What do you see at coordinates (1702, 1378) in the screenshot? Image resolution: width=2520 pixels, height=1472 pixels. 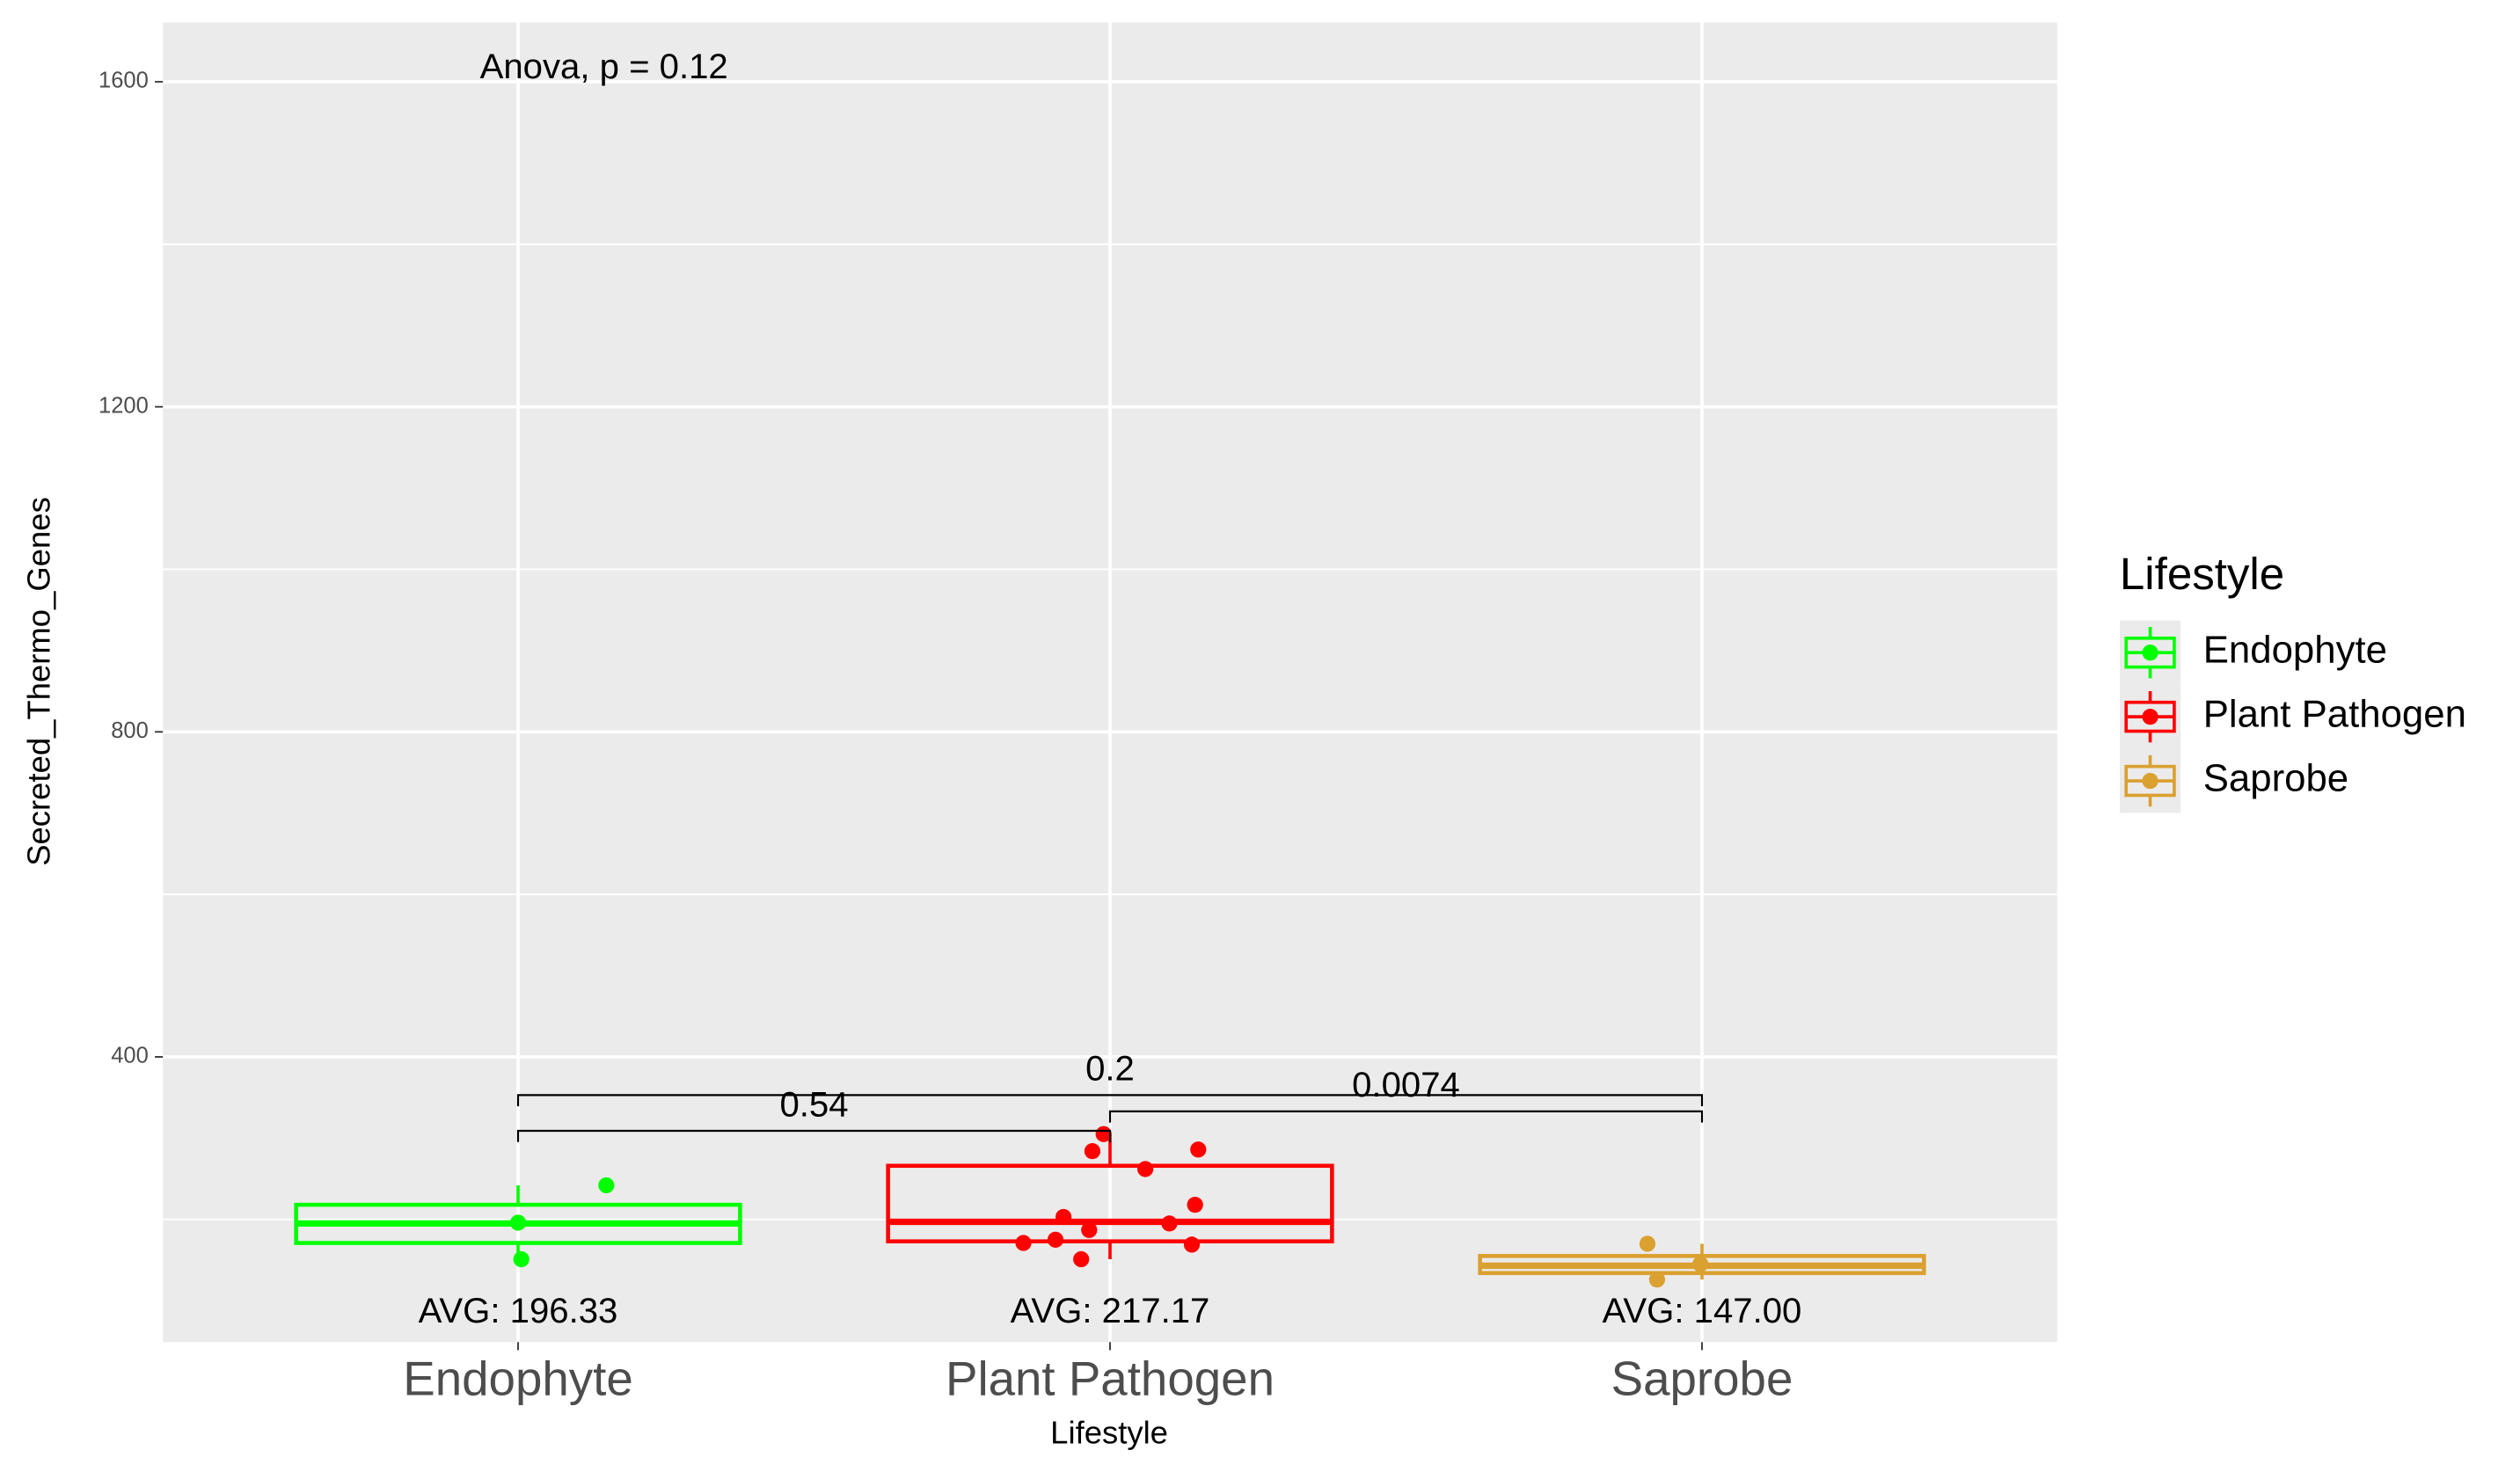 I see `x-tick-label: Saprobe` at bounding box center [1702, 1378].